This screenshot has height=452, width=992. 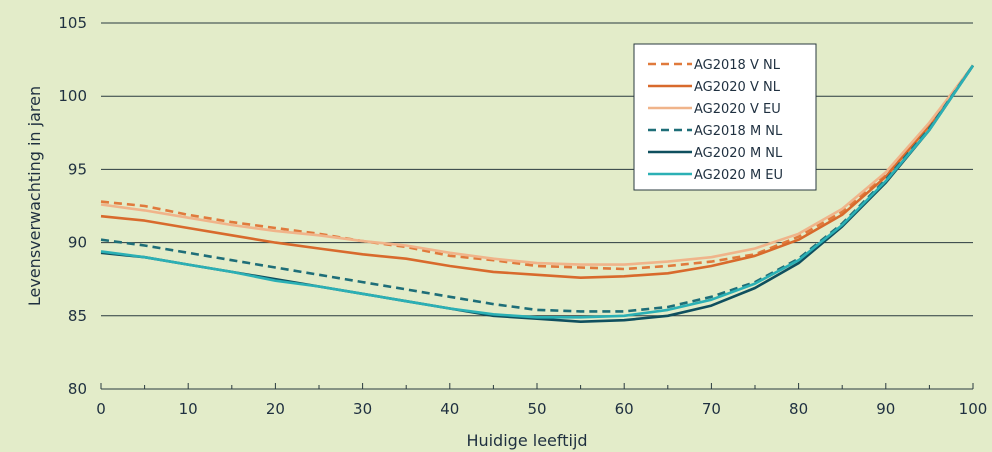 What do you see at coordinates (275, 409) in the screenshot?
I see `x-tick-label: 20` at bounding box center [275, 409].